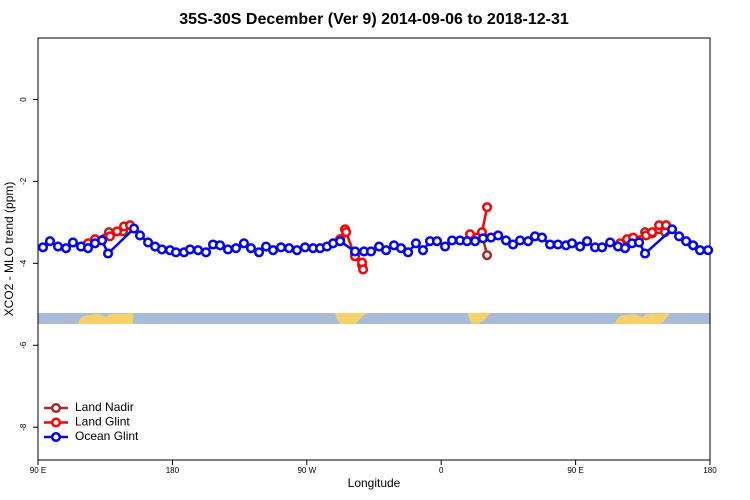 Image resolution: width=750 pixels, height=500 pixels. Describe the element at coordinates (107, 436) in the screenshot. I see `legend-label: Ocean Glint` at that location.